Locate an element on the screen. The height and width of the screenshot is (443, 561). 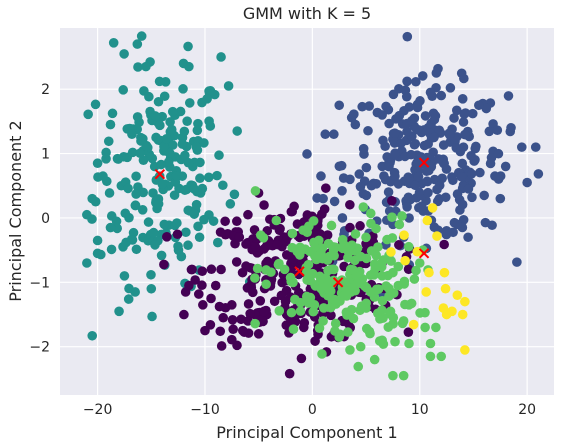
x-tick-label: 0 is located at coordinates (312, 410).